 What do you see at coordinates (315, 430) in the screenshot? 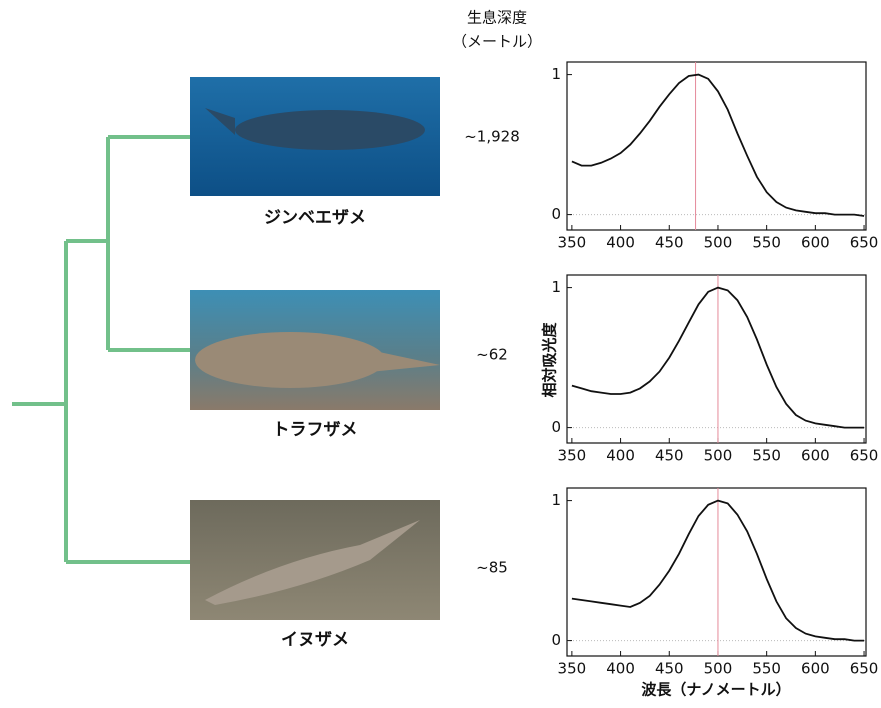
I see `species-name: トラフザメ` at bounding box center [315, 430].